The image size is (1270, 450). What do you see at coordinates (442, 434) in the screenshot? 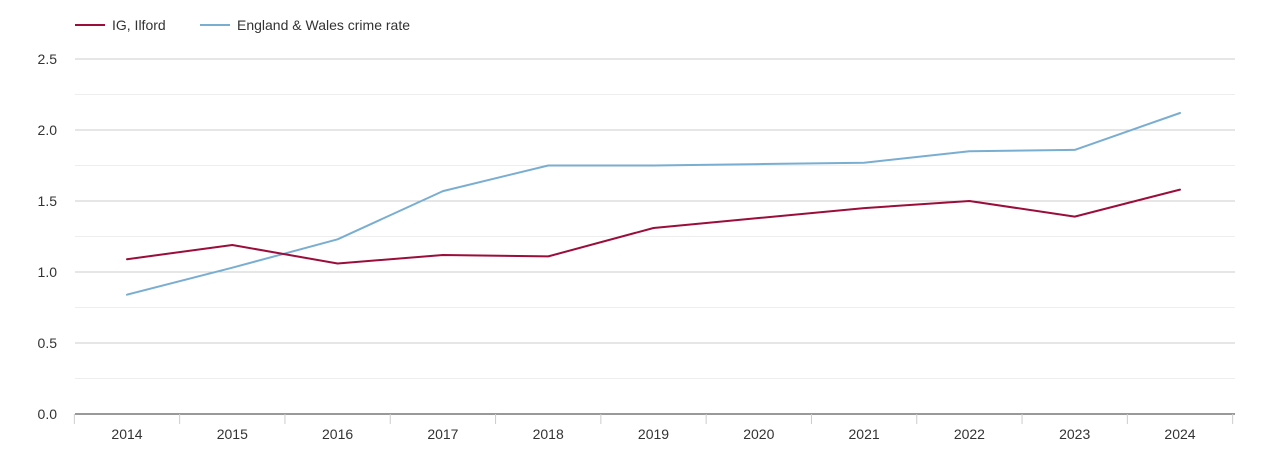
I see `x-tick-label-2017: 2017` at bounding box center [442, 434].